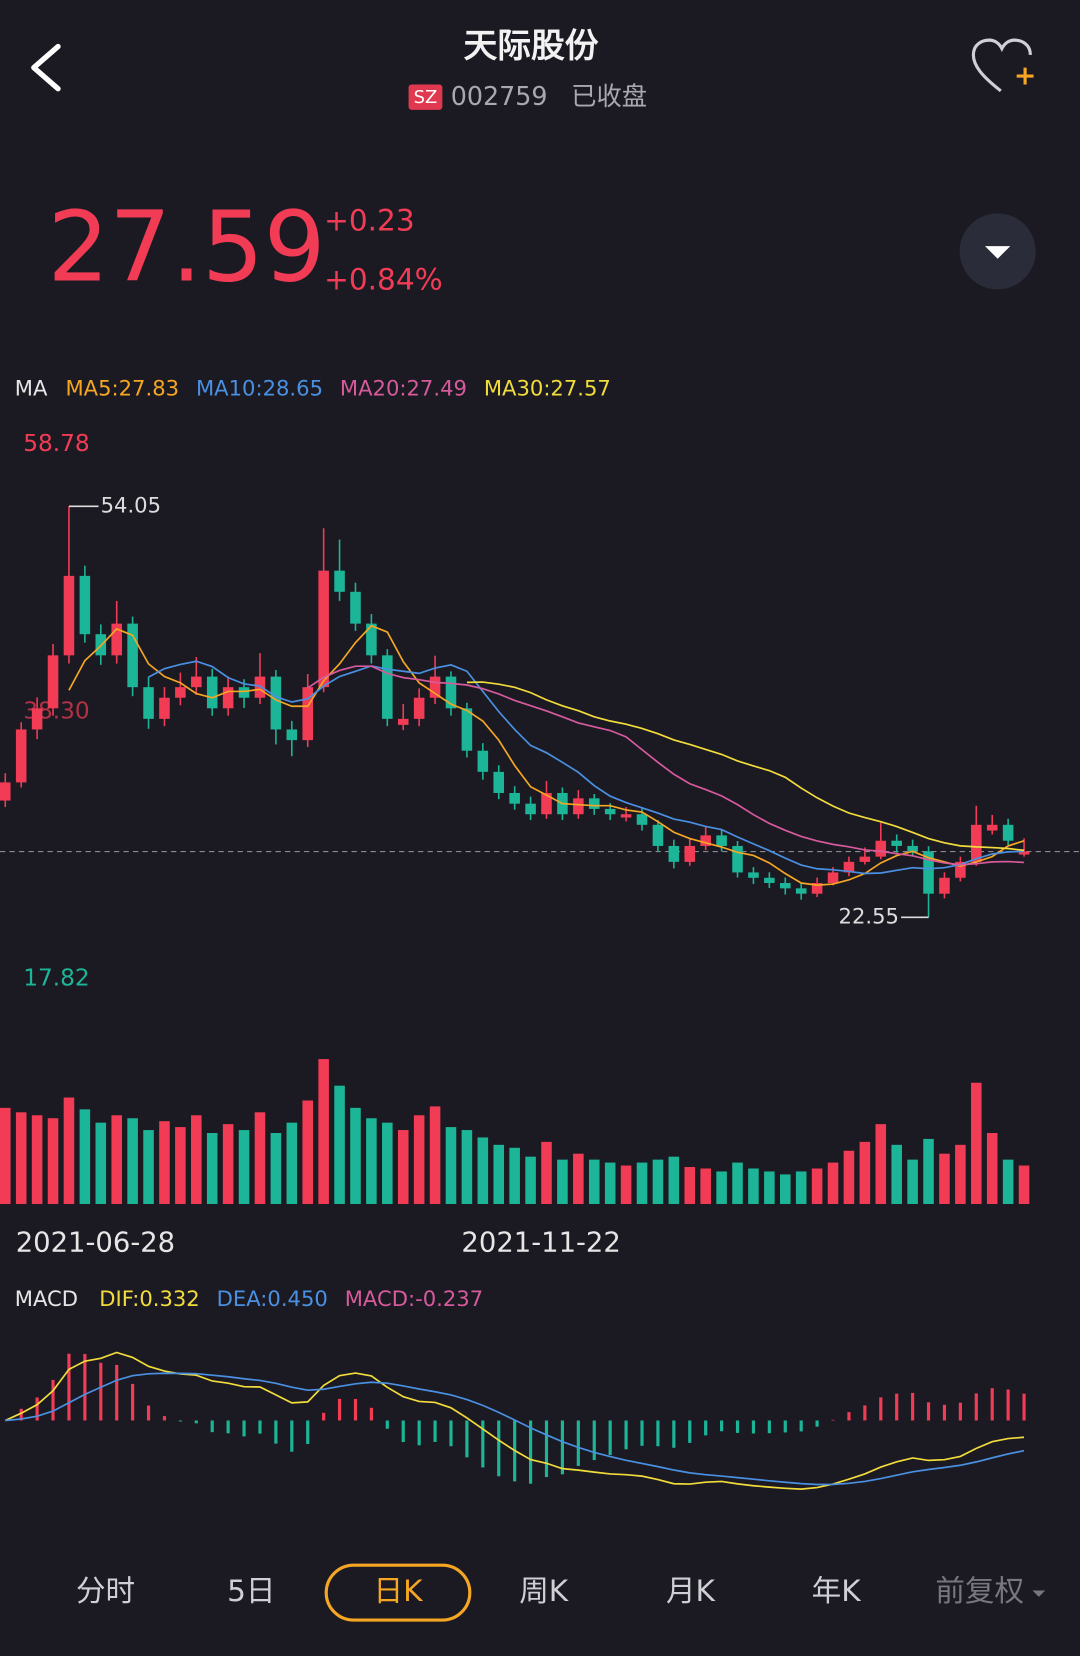 The width and height of the screenshot is (1080, 1656). What do you see at coordinates (544, 1591) in the screenshot?
I see `tab: 周K` at bounding box center [544, 1591].